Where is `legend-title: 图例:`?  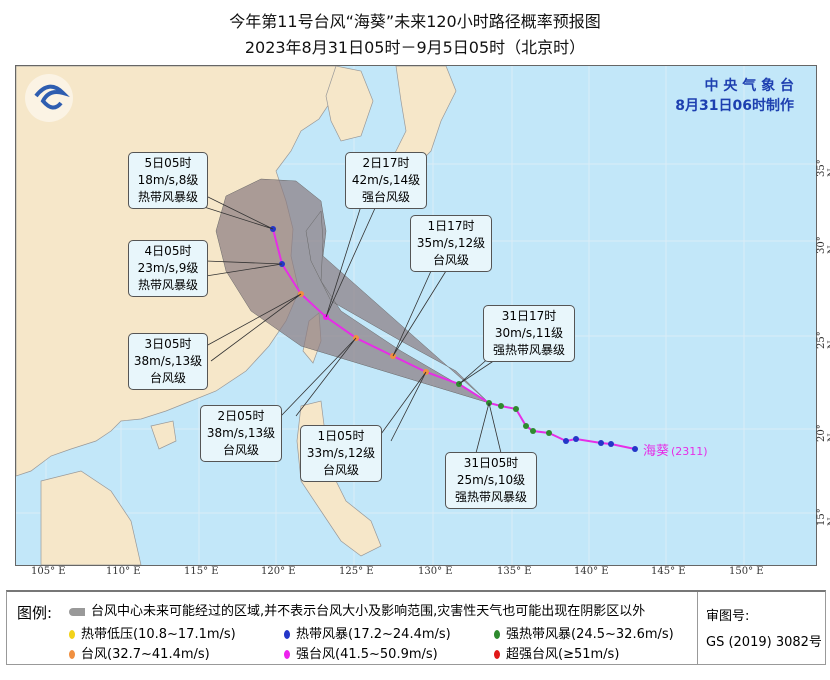
legend-title: 图例: is located at coordinates (35, 613).